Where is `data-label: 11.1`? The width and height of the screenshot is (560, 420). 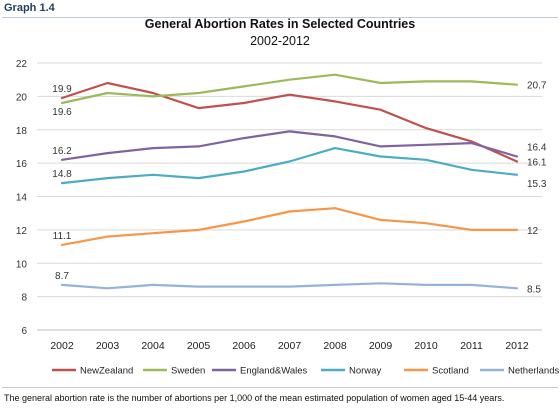
data-label: 11.1 is located at coordinates (62, 236).